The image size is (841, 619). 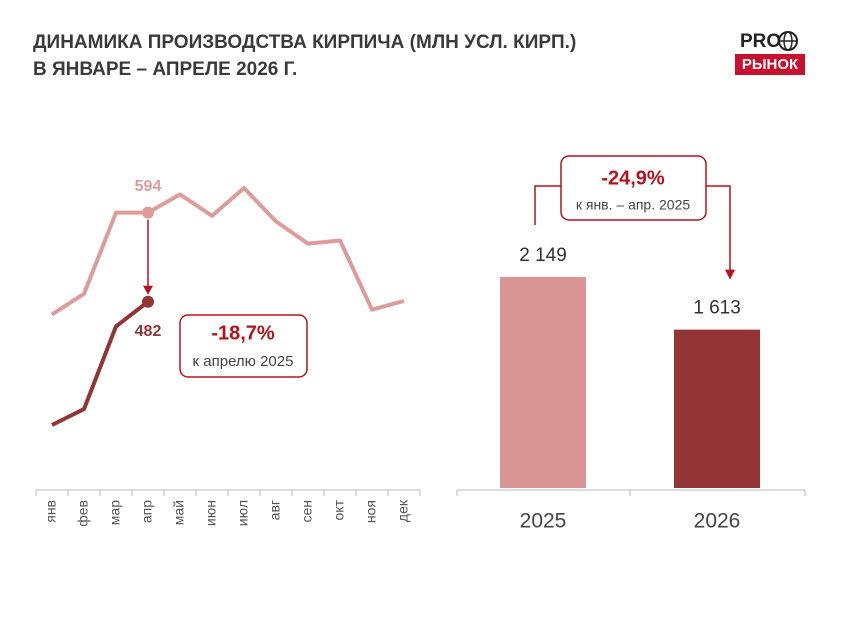 What do you see at coordinates (770, 53) in the screenshot?
I see `logo: PRO РЫНОК` at bounding box center [770, 53].